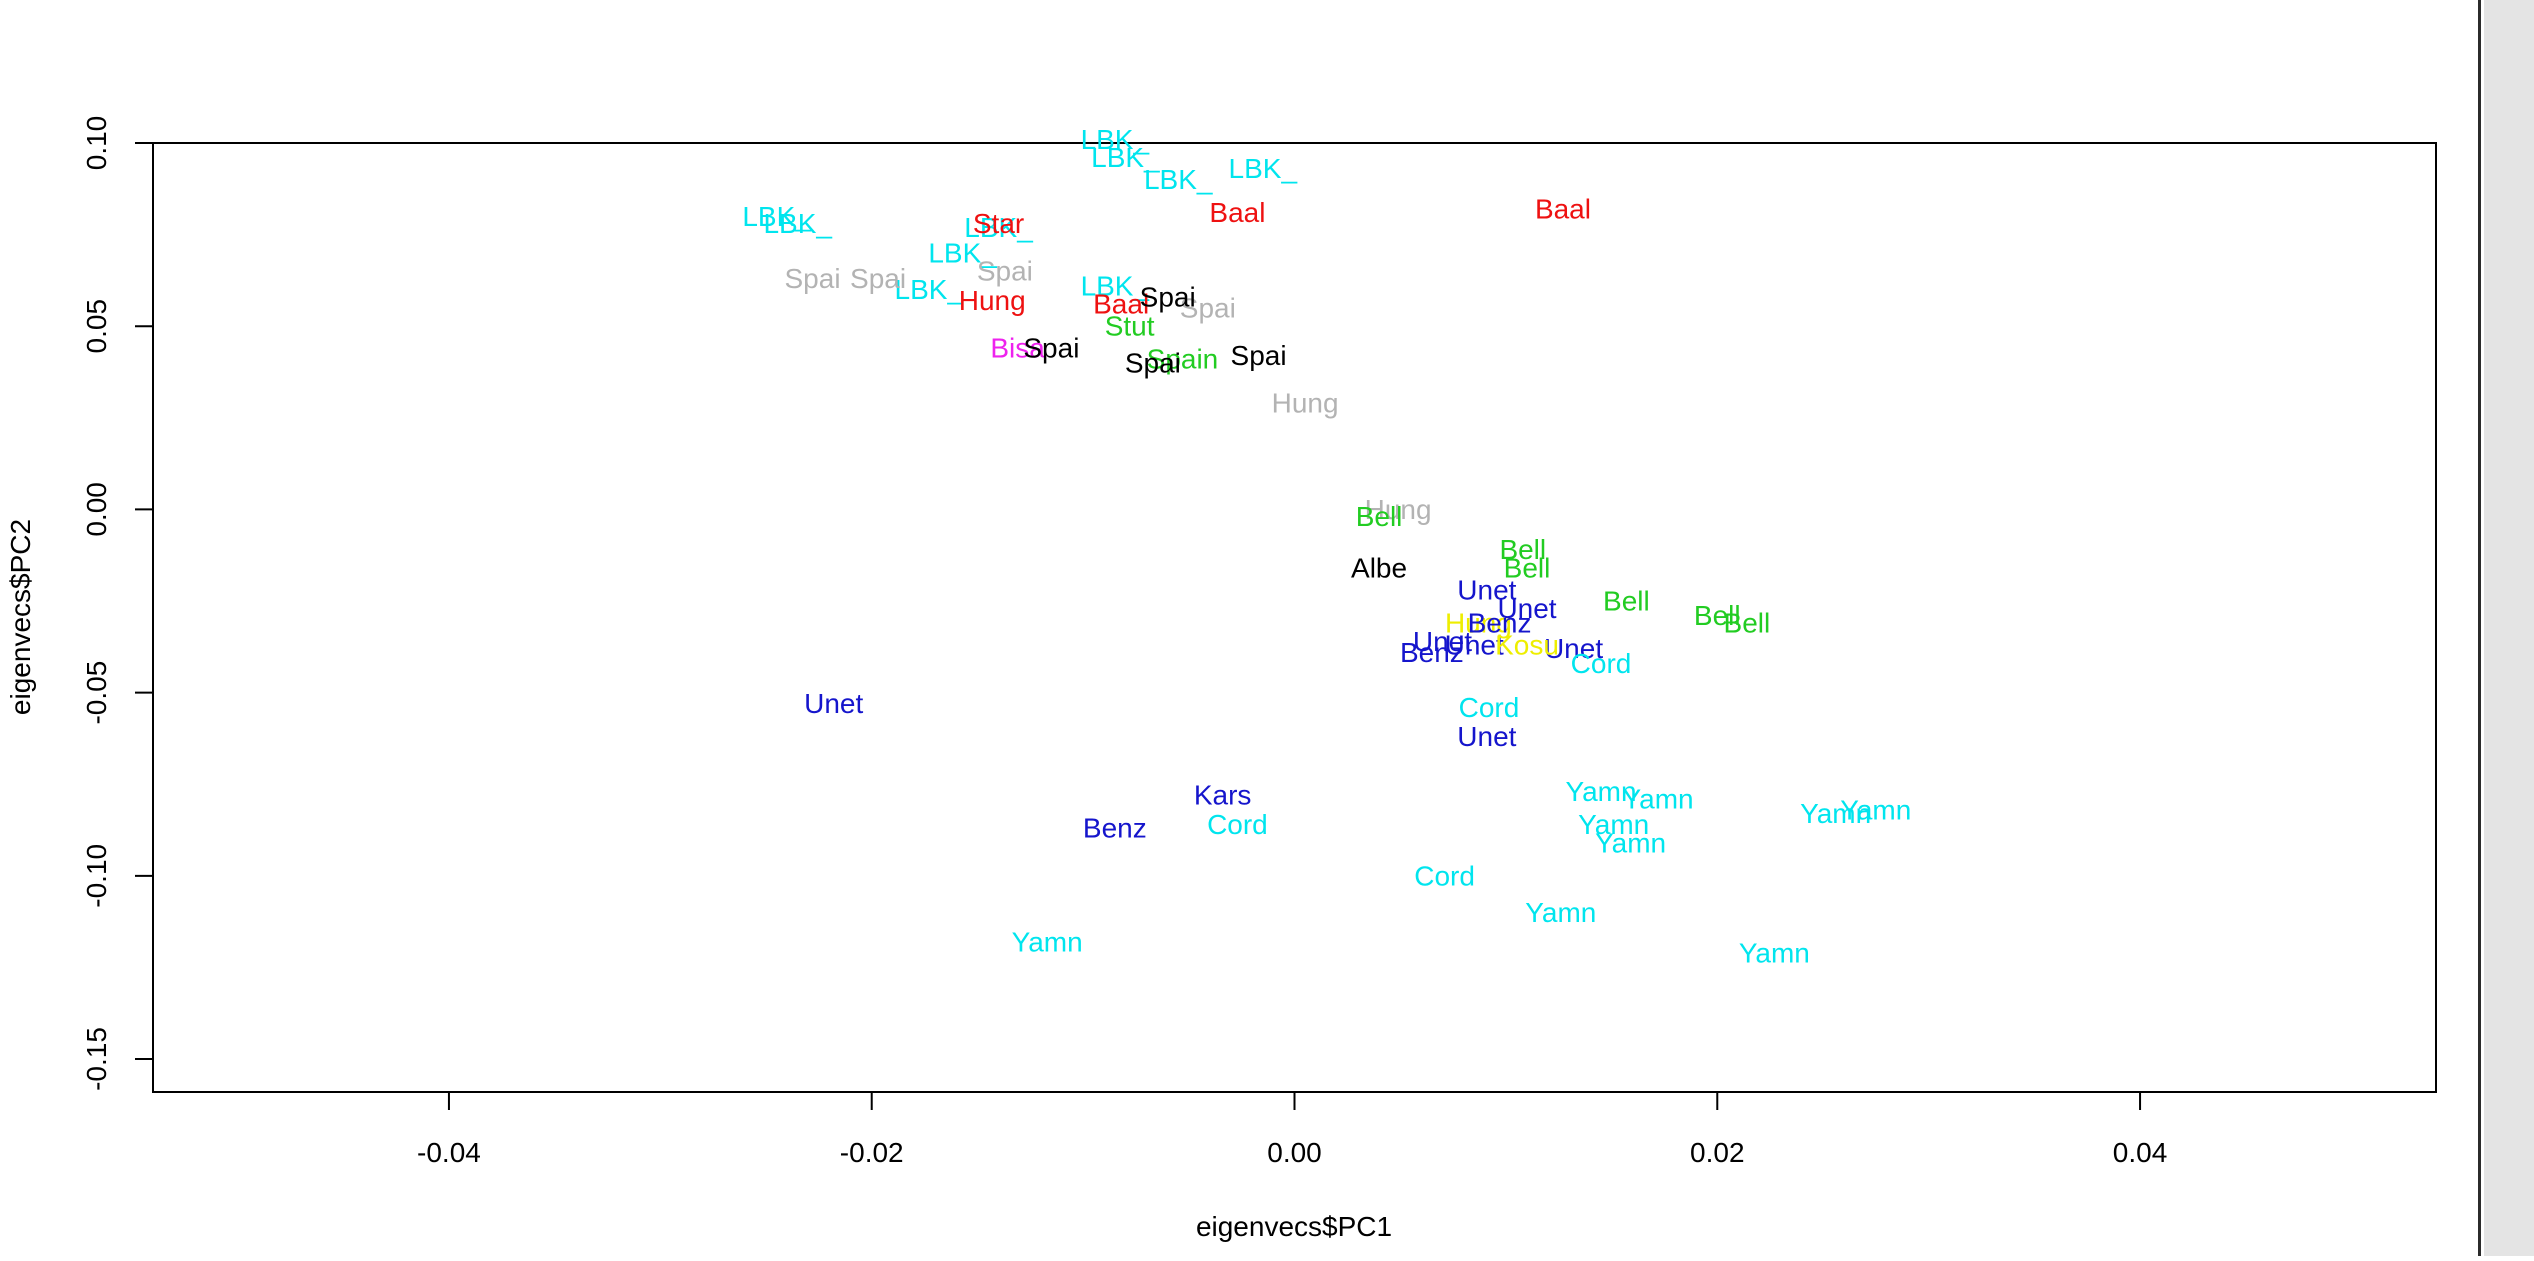  What do you see at coordinates (2479, 628) in the screenshot?
I see `window-border` at bounding box center [2479, 628].